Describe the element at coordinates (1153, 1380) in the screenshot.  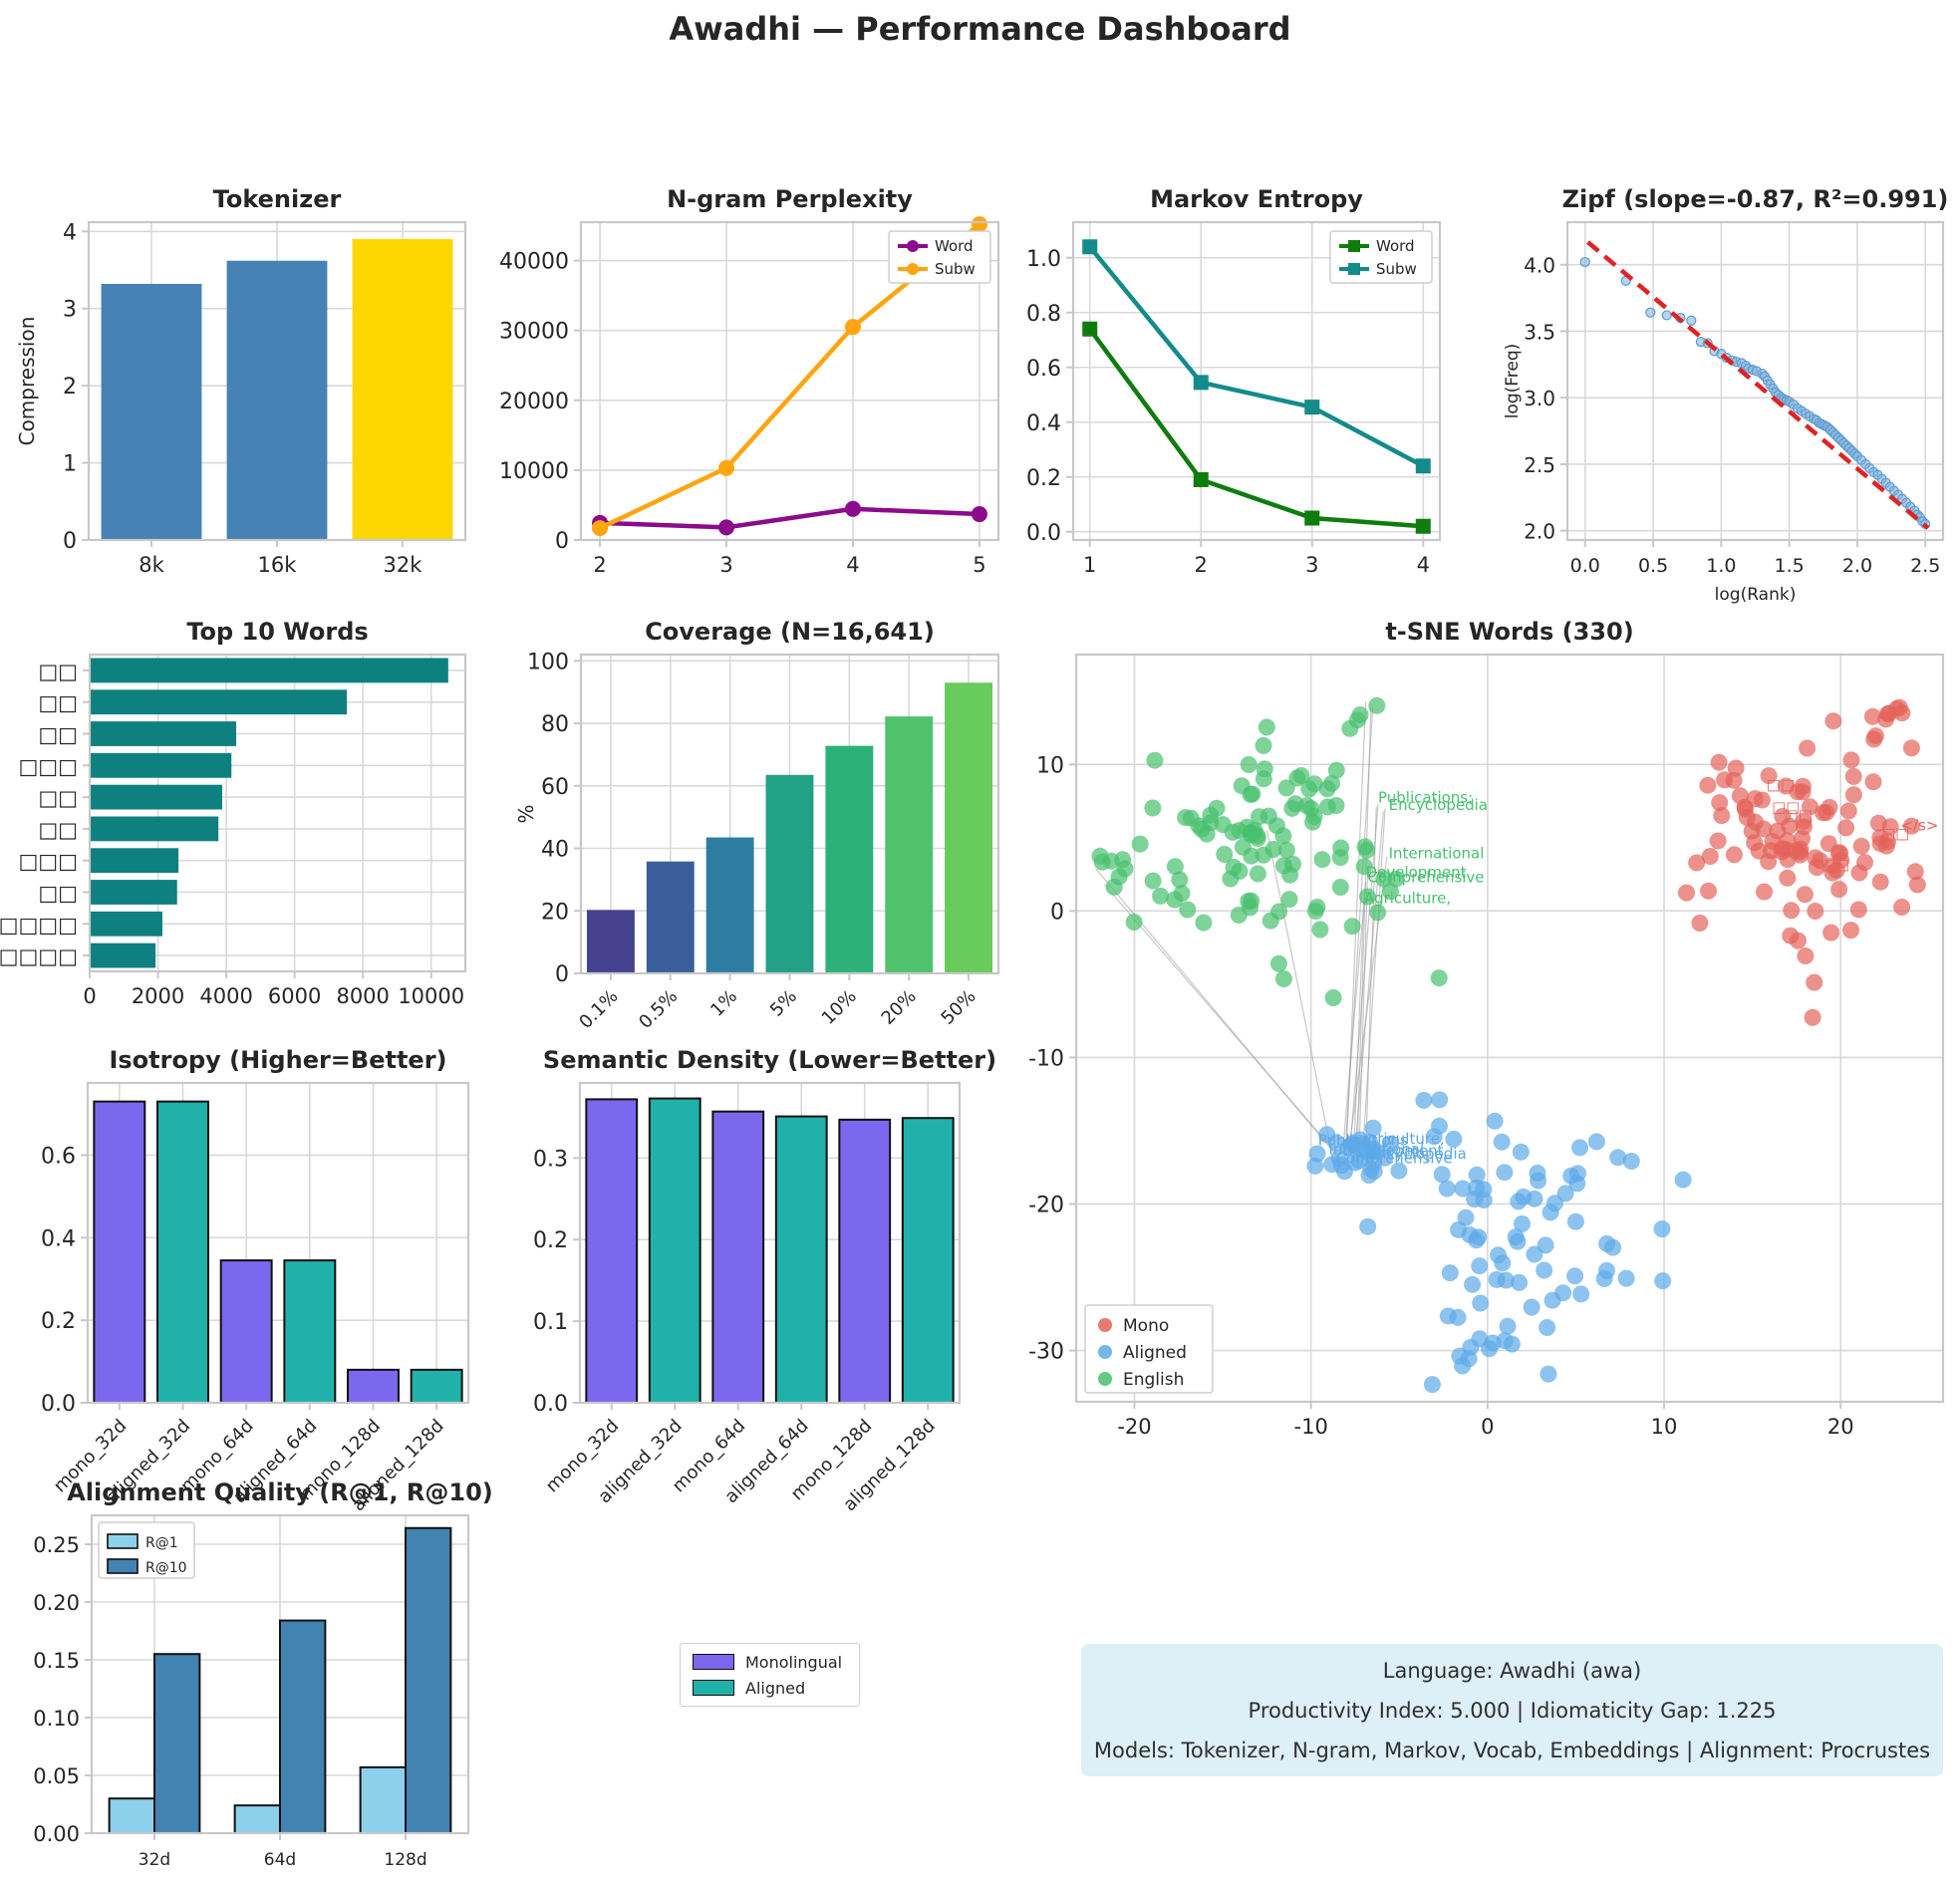
I see `svg-text: English` at that location.